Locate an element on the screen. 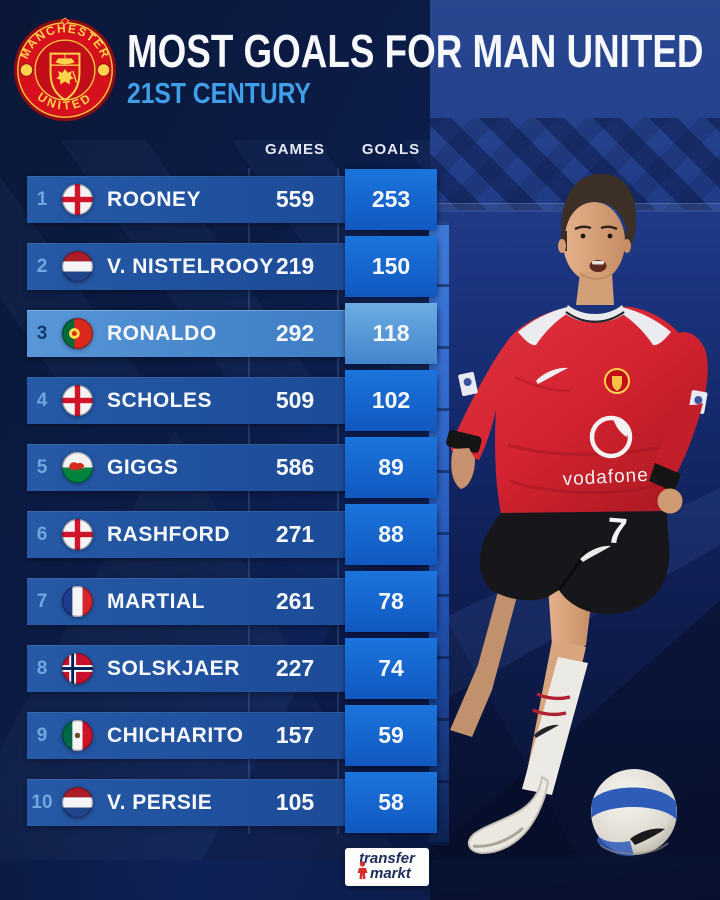  goals-value: 89 is located at coordinates (391, 467).